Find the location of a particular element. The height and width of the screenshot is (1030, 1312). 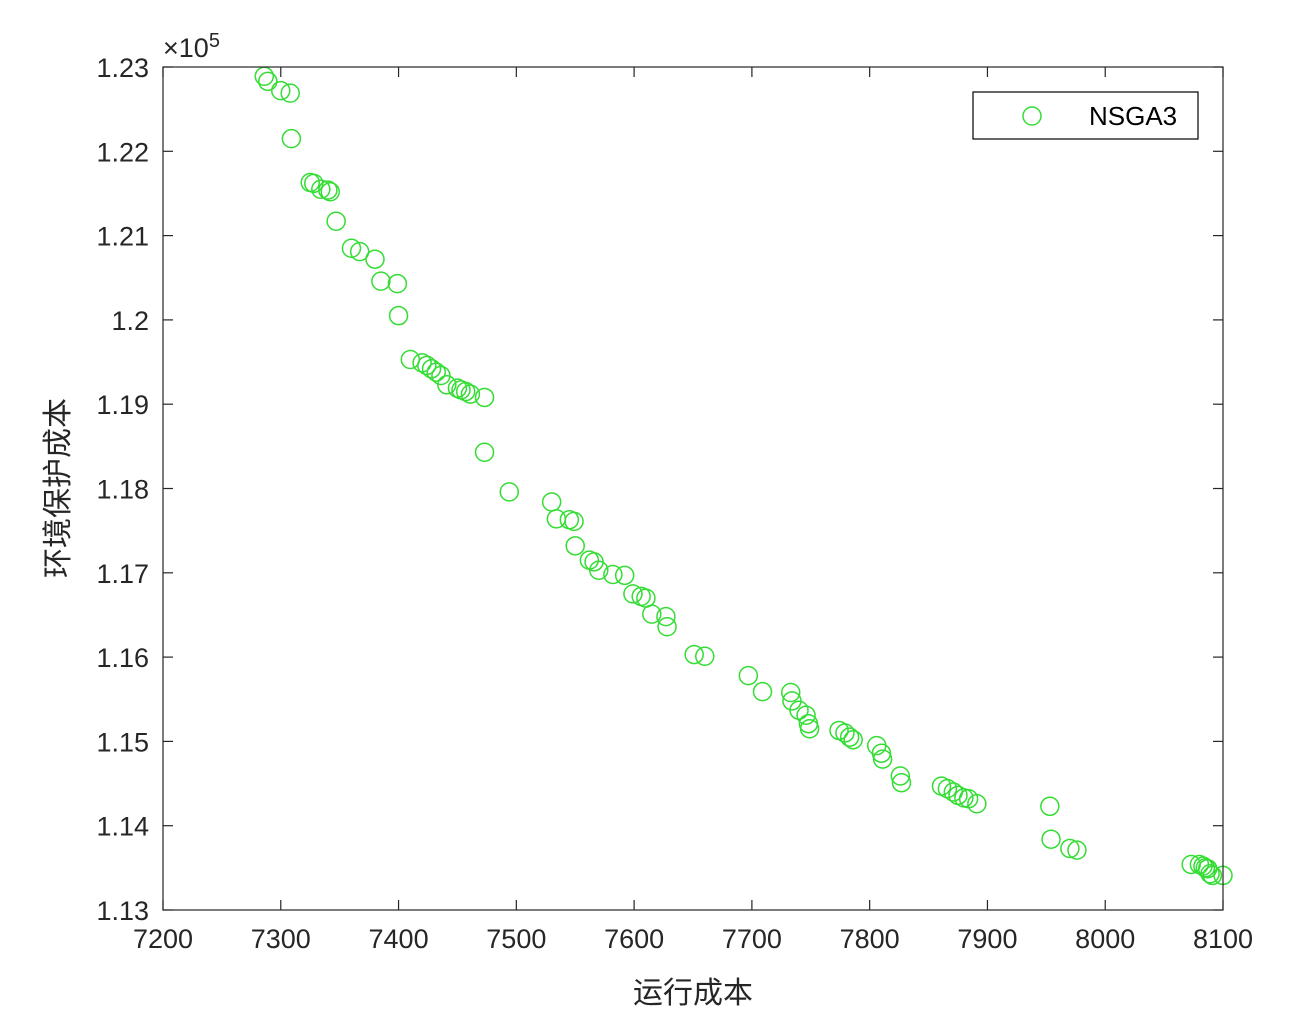

x-tick-label: 7900 is located at coordinates (987, 939).